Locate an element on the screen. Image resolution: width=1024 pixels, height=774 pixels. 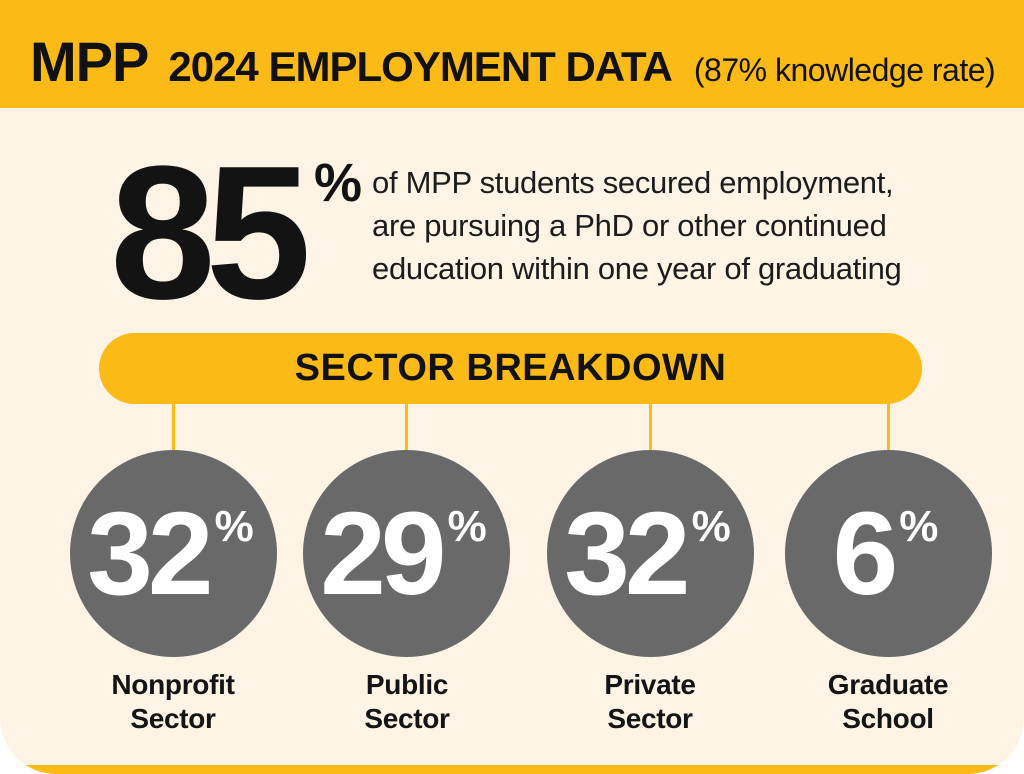
sector-circle-public: 29 % is located at coordinates (406, 553).